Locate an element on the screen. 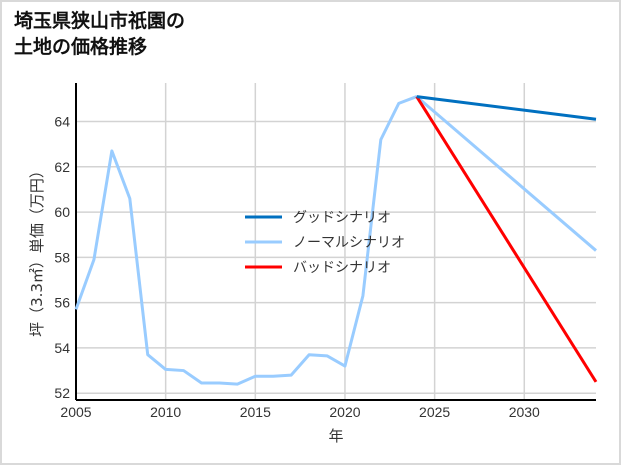 The image size is (621, 465). x-tick-label: 2010 is located at coordinates (165, 412).